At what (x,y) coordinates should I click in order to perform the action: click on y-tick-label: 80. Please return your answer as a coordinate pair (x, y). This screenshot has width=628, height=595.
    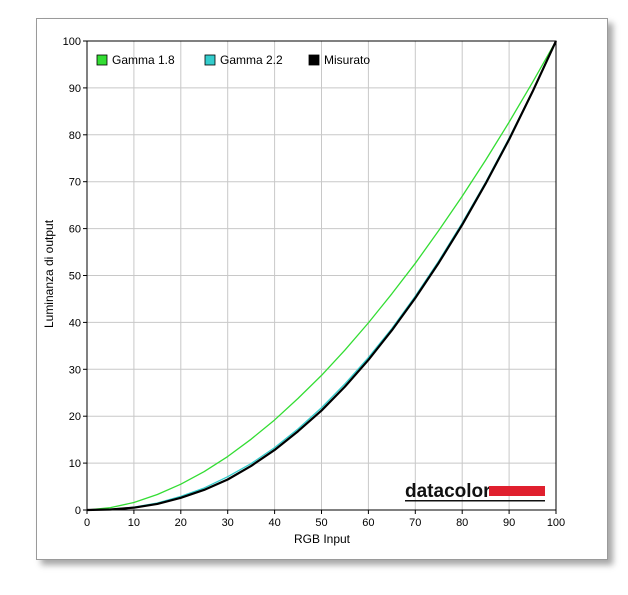
    Looking at the image, I should click on (75, 136).